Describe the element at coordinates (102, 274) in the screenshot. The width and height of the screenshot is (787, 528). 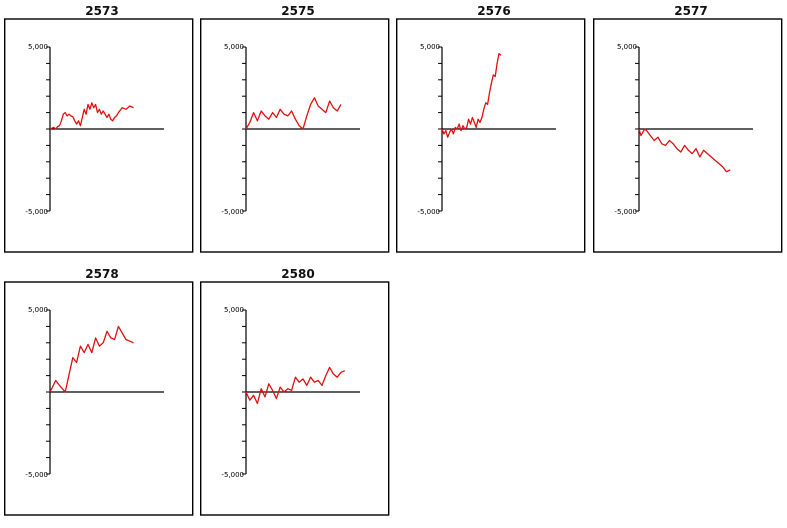
I see `chart-title: 2578` at that location.